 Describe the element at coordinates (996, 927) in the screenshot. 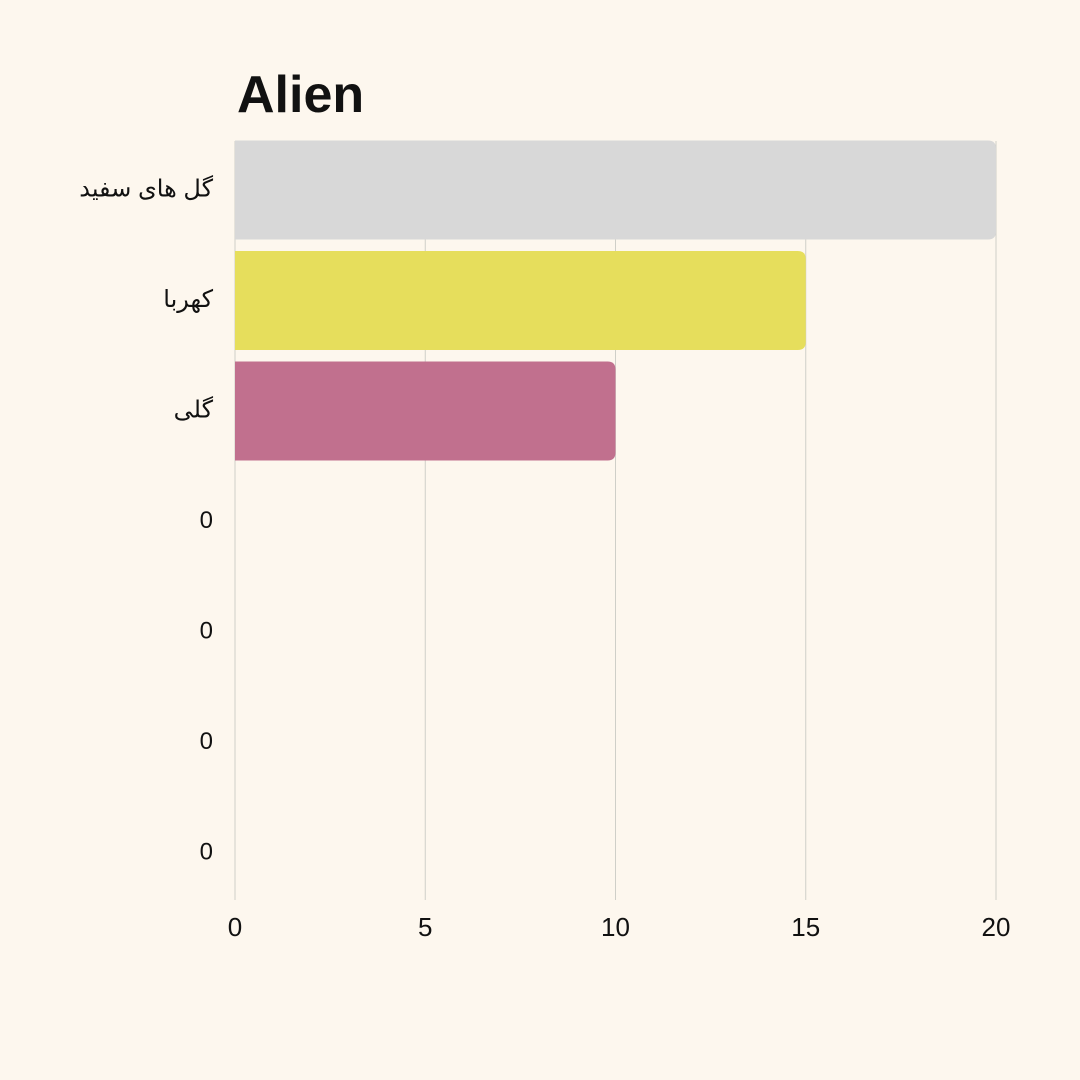

I see `x-tick-label: 20` at that location.